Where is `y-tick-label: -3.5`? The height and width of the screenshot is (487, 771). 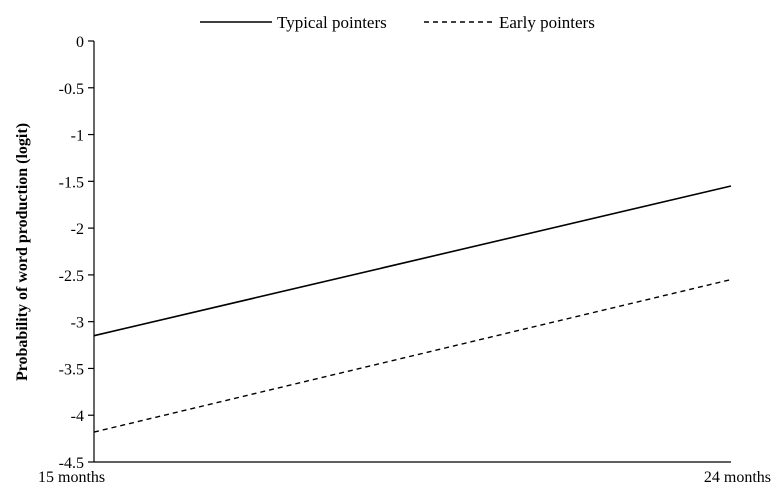
y-tick-label: -3.5 is located at coordinates (71, 369).